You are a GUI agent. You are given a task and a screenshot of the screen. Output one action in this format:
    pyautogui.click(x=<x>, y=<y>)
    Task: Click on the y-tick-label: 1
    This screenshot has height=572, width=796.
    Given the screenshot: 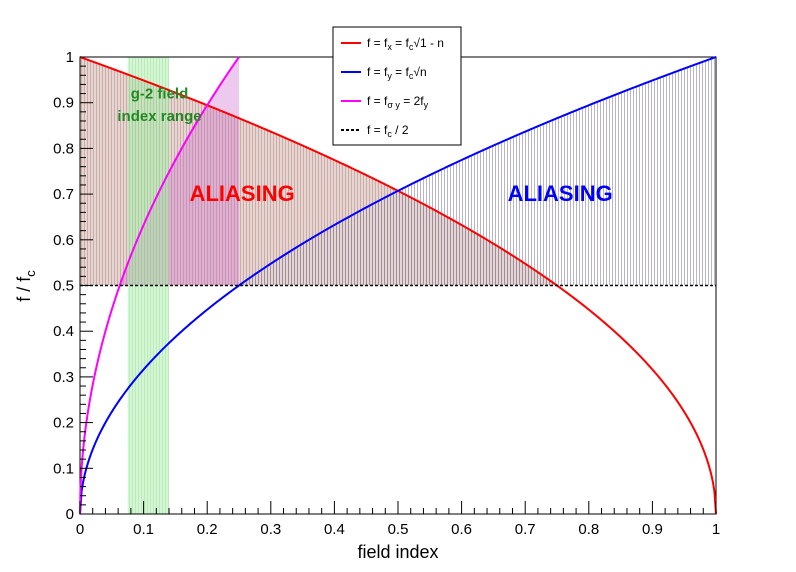 What is the action you would take?
    pyautogui.click(x=70, y=57)
    